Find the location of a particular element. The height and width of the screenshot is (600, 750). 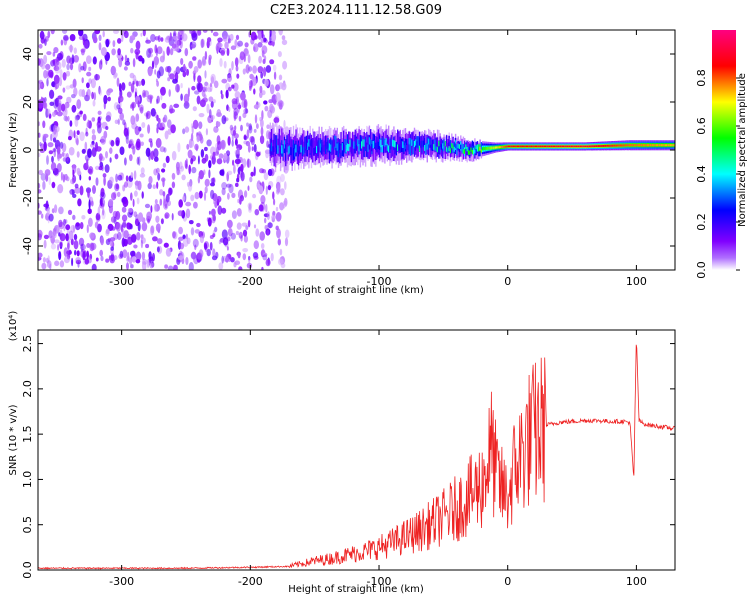

spectrogram-x-label: Height of straight line (km) is located at coordinates (356, 290).